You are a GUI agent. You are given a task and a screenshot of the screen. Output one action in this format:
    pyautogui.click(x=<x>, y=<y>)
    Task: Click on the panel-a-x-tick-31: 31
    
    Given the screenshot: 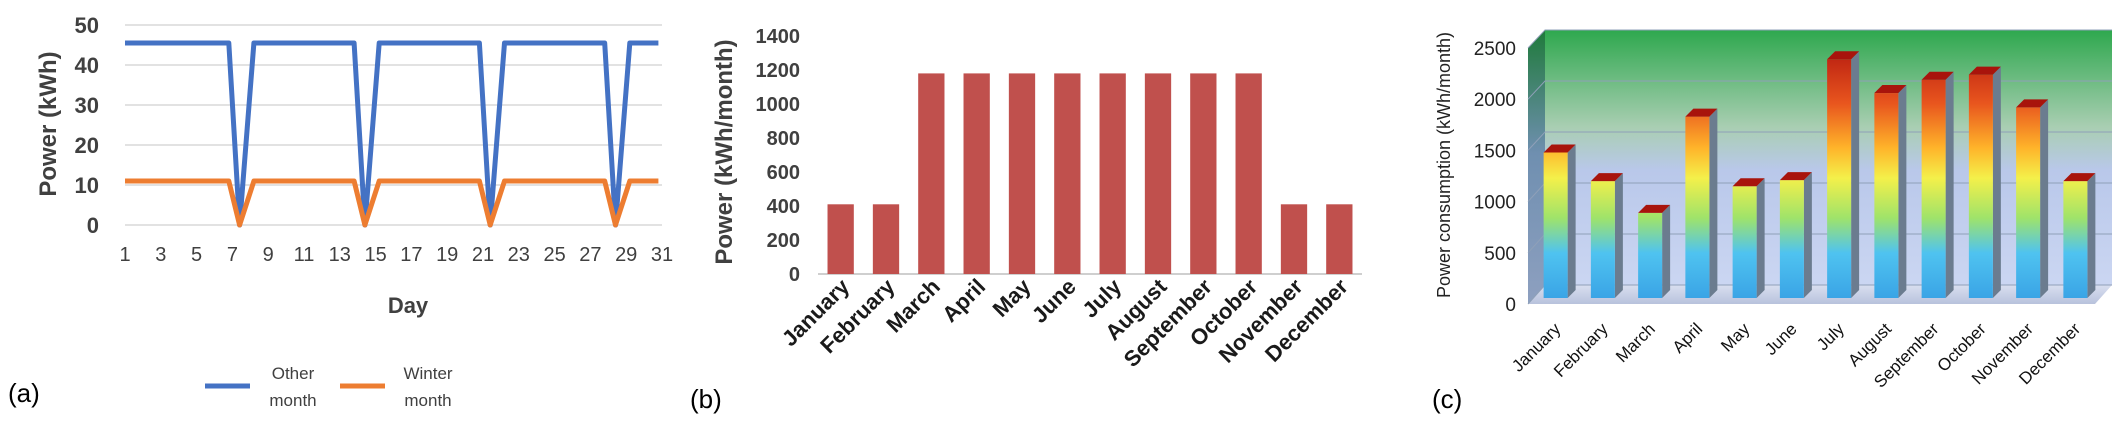 What is the action you would take?
    pyautogui.click(x=662, y=255)
    